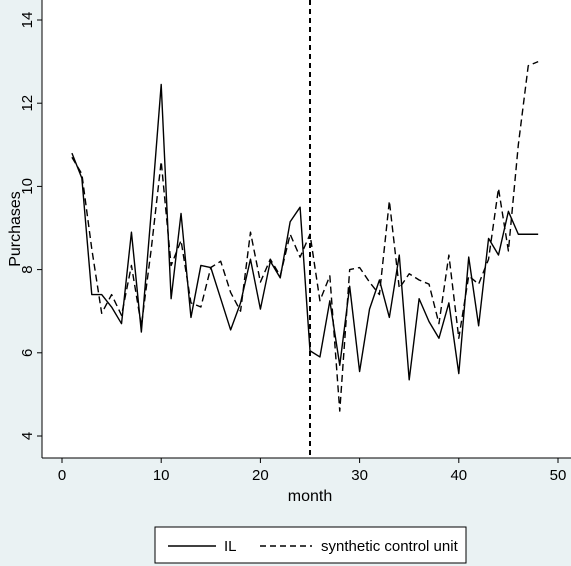 The height and width of the screenshot is (566, 571). Describe the element at coordinates (27, 103) in the screenshot. I see `y-tick-label: 12` at that location.